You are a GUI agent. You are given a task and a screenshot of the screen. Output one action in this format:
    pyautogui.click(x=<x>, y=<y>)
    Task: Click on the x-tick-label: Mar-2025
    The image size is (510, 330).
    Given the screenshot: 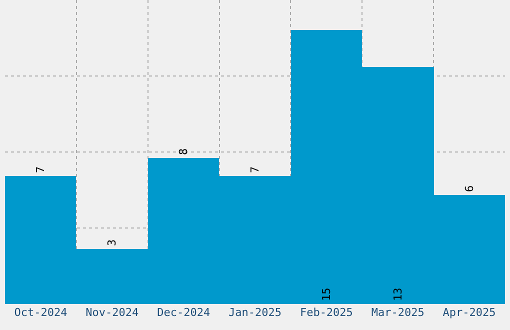 What is the action you would take?
    pyautogui.click(x=397, y=312)
    